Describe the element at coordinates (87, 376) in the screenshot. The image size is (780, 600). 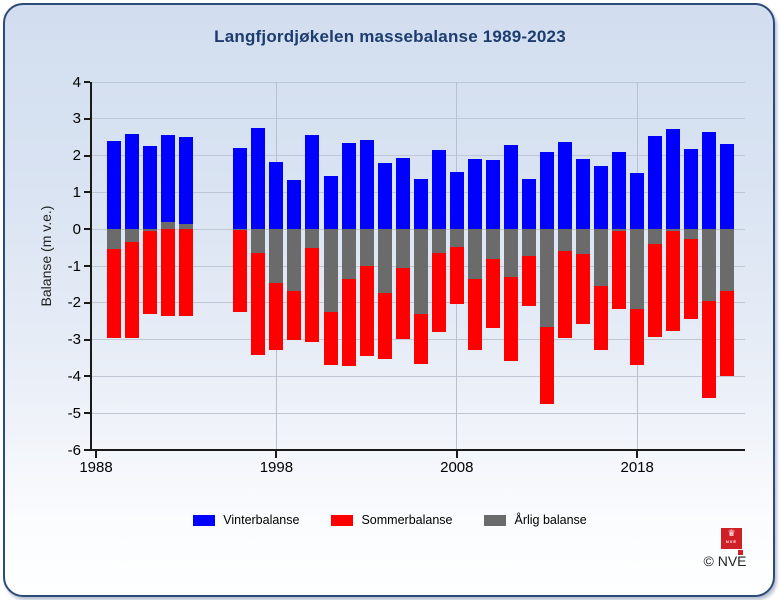
I see `y-tick-mark--4` at that location.